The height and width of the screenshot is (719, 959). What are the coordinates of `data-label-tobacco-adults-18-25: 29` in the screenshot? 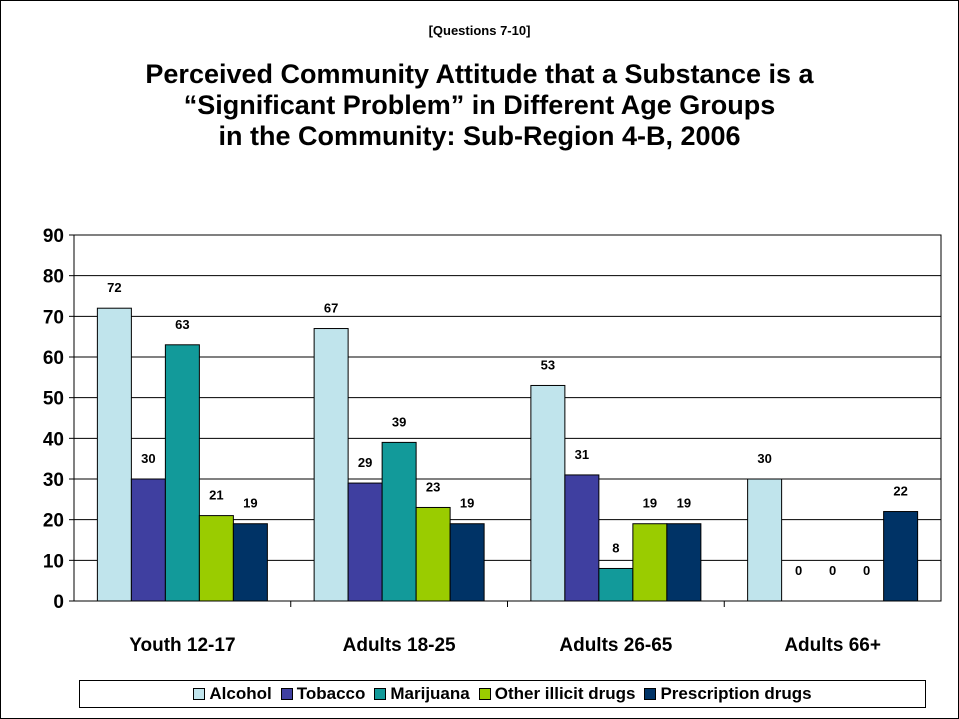 It's located at (365, 462).